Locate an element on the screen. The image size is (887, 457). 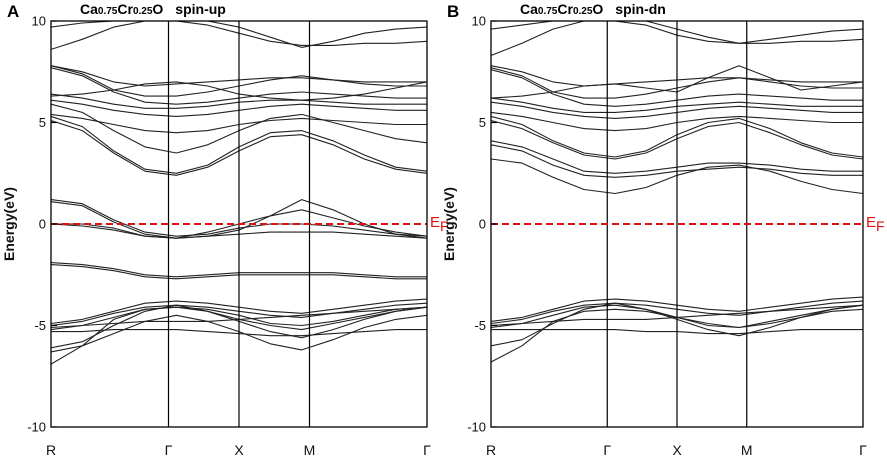
title-spin: spin-up is located at coordinates (200, 9).